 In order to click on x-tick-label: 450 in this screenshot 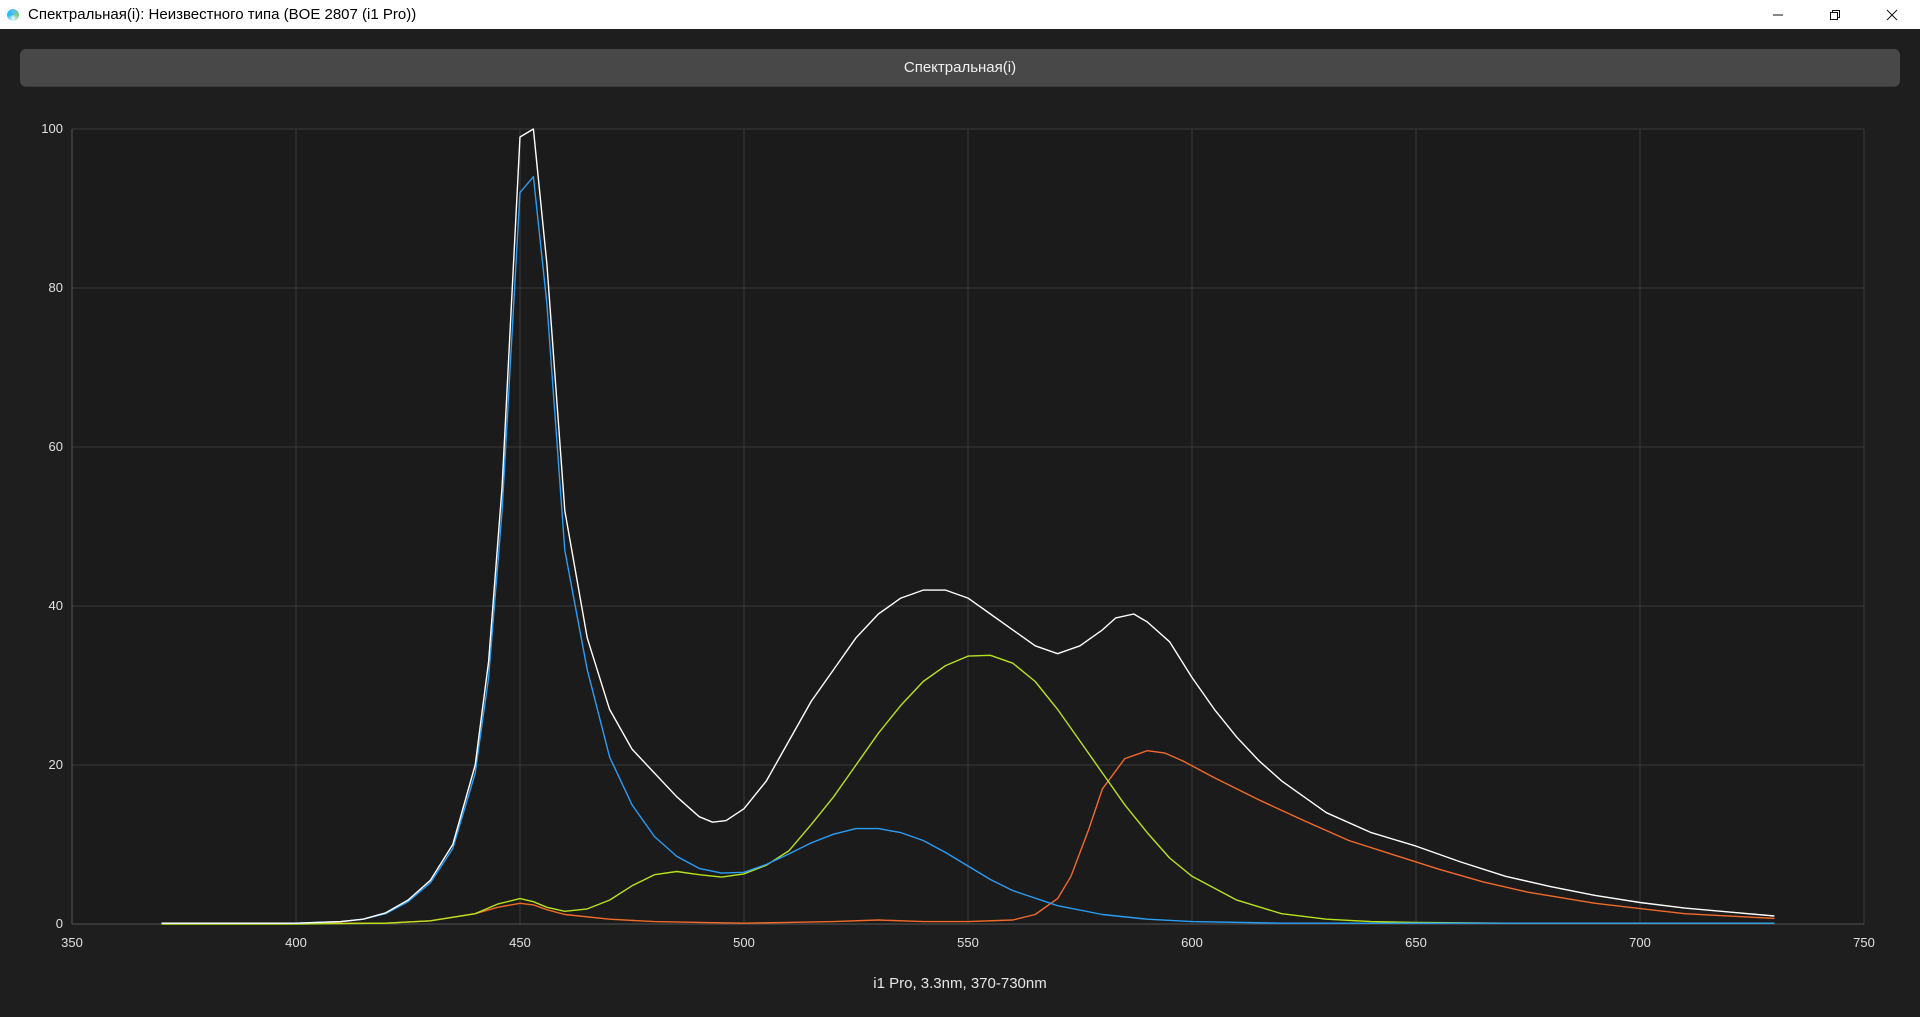, I will do `click(520, 942)`.